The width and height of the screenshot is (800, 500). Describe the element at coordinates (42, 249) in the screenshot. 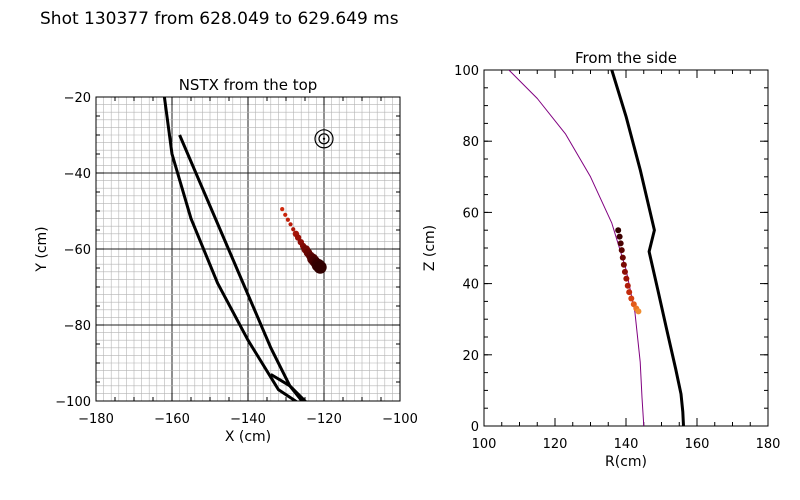

I see `y-axis-label: Y (cm)` at that location.